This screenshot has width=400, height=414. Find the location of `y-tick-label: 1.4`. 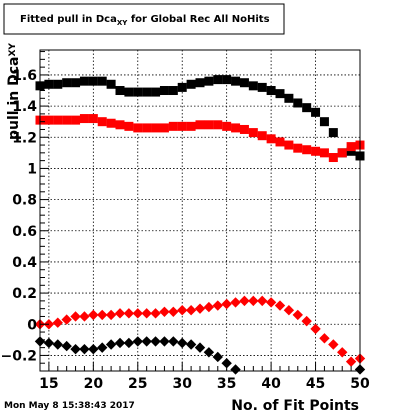

y-tick-label: 1.4 is located at coordinates (24, 107).